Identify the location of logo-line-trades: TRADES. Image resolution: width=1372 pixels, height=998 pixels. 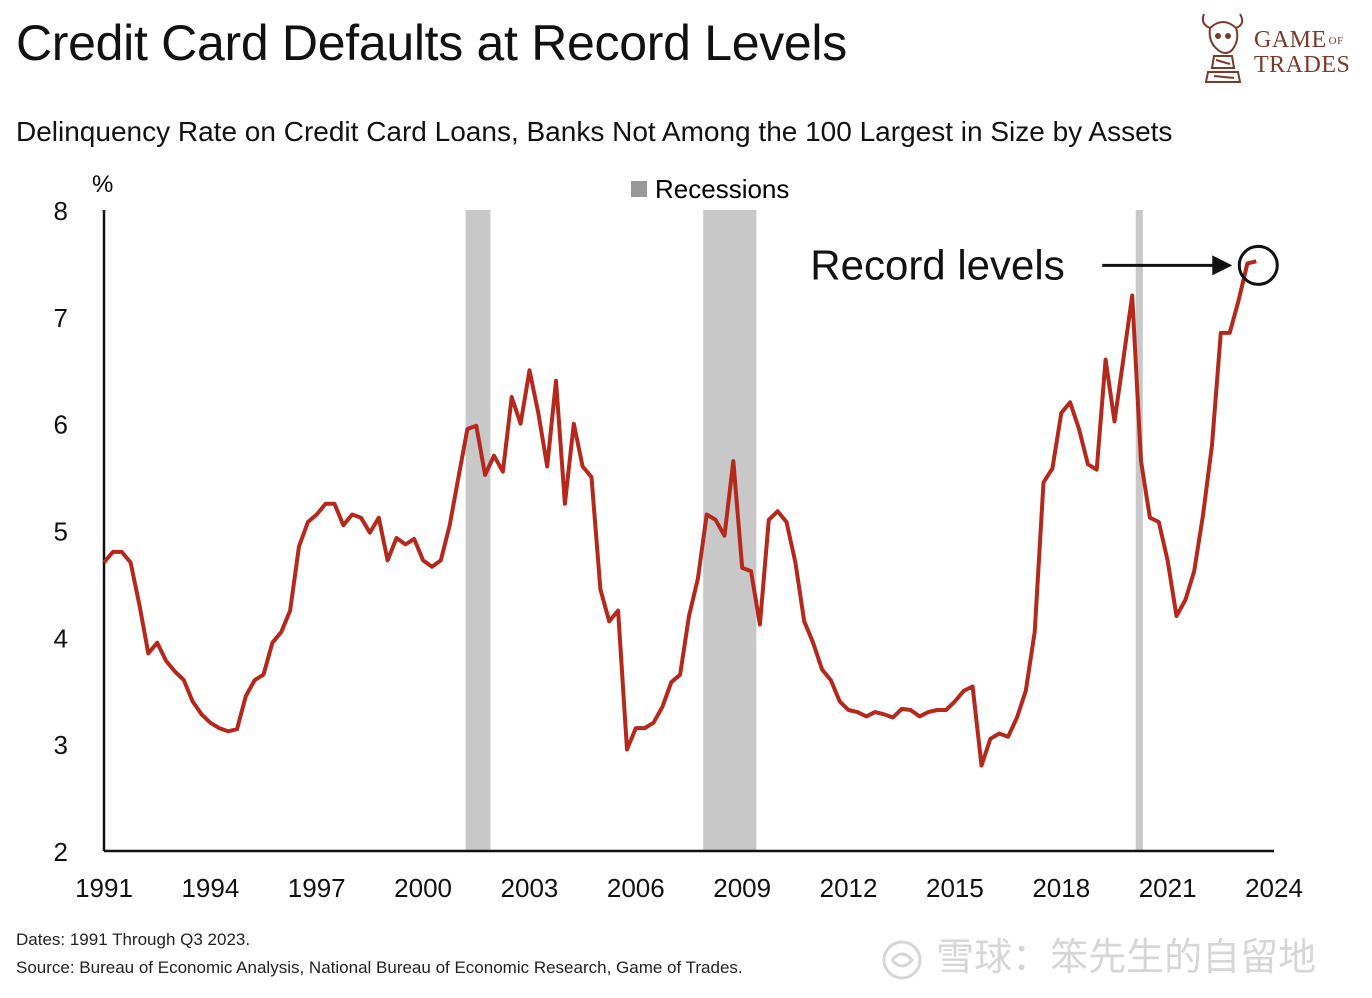
(1302, 65).